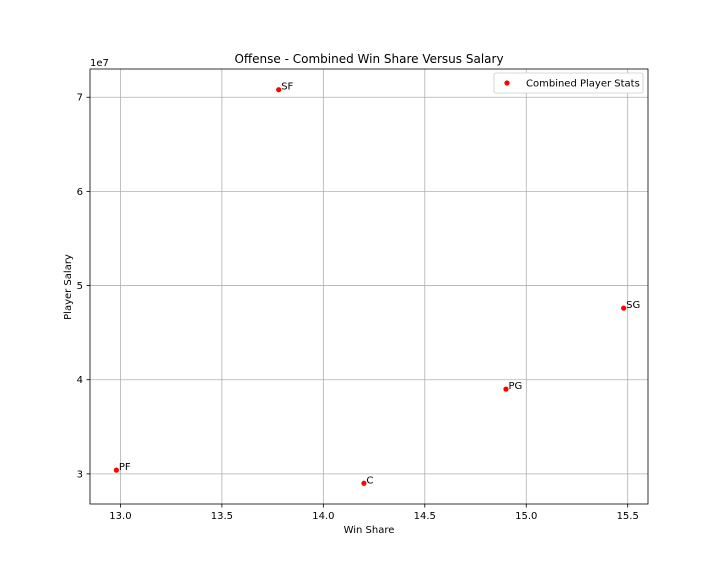 The width and height of the screenshot is (720, 576). Describe the element at coordinates (80, 98) in the screenshot. I see `y-tick-label: 7` at that location.